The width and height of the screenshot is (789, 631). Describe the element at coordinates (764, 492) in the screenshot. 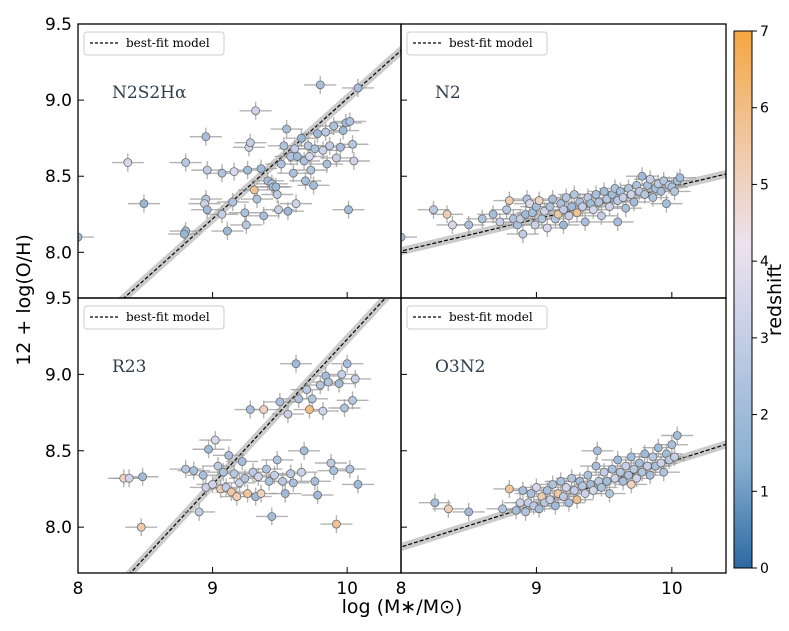

I see `colorbar-tick-label: 1` at that location.